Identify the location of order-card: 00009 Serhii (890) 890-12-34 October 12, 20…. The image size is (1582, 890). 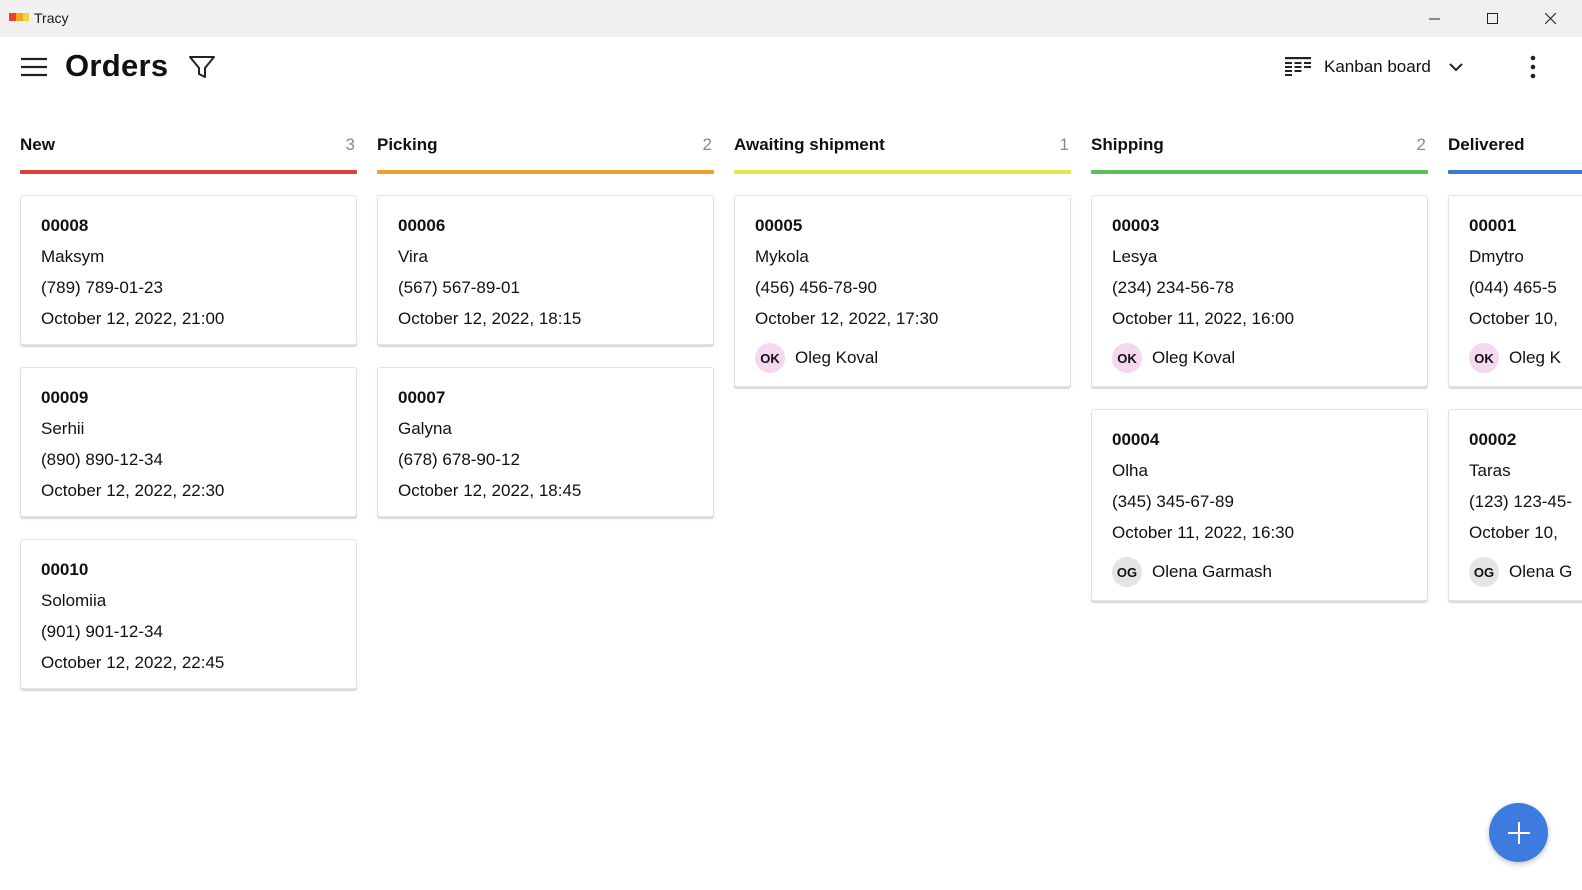
(188, 442).